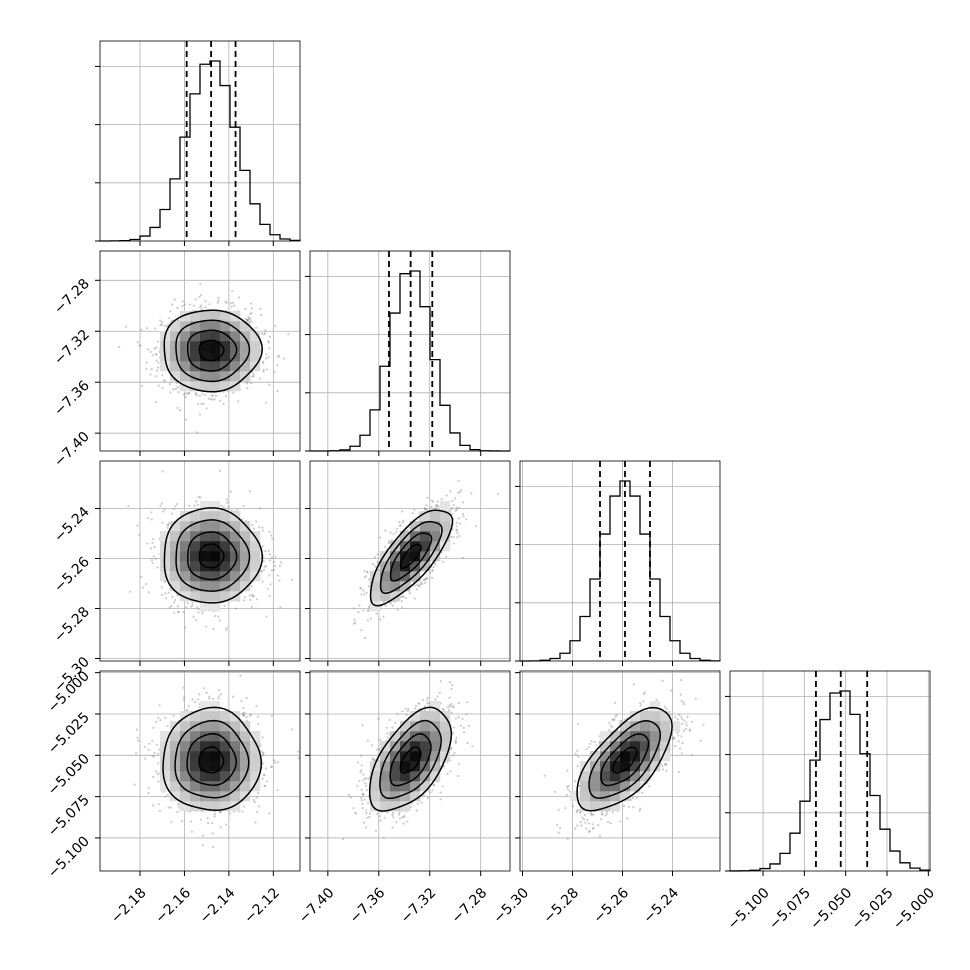 This screenshot has width=970, height=970. What do you see at coordinates (213, 555) in the screenshot?
I see `contour-line` at bounding box center [213, 555].